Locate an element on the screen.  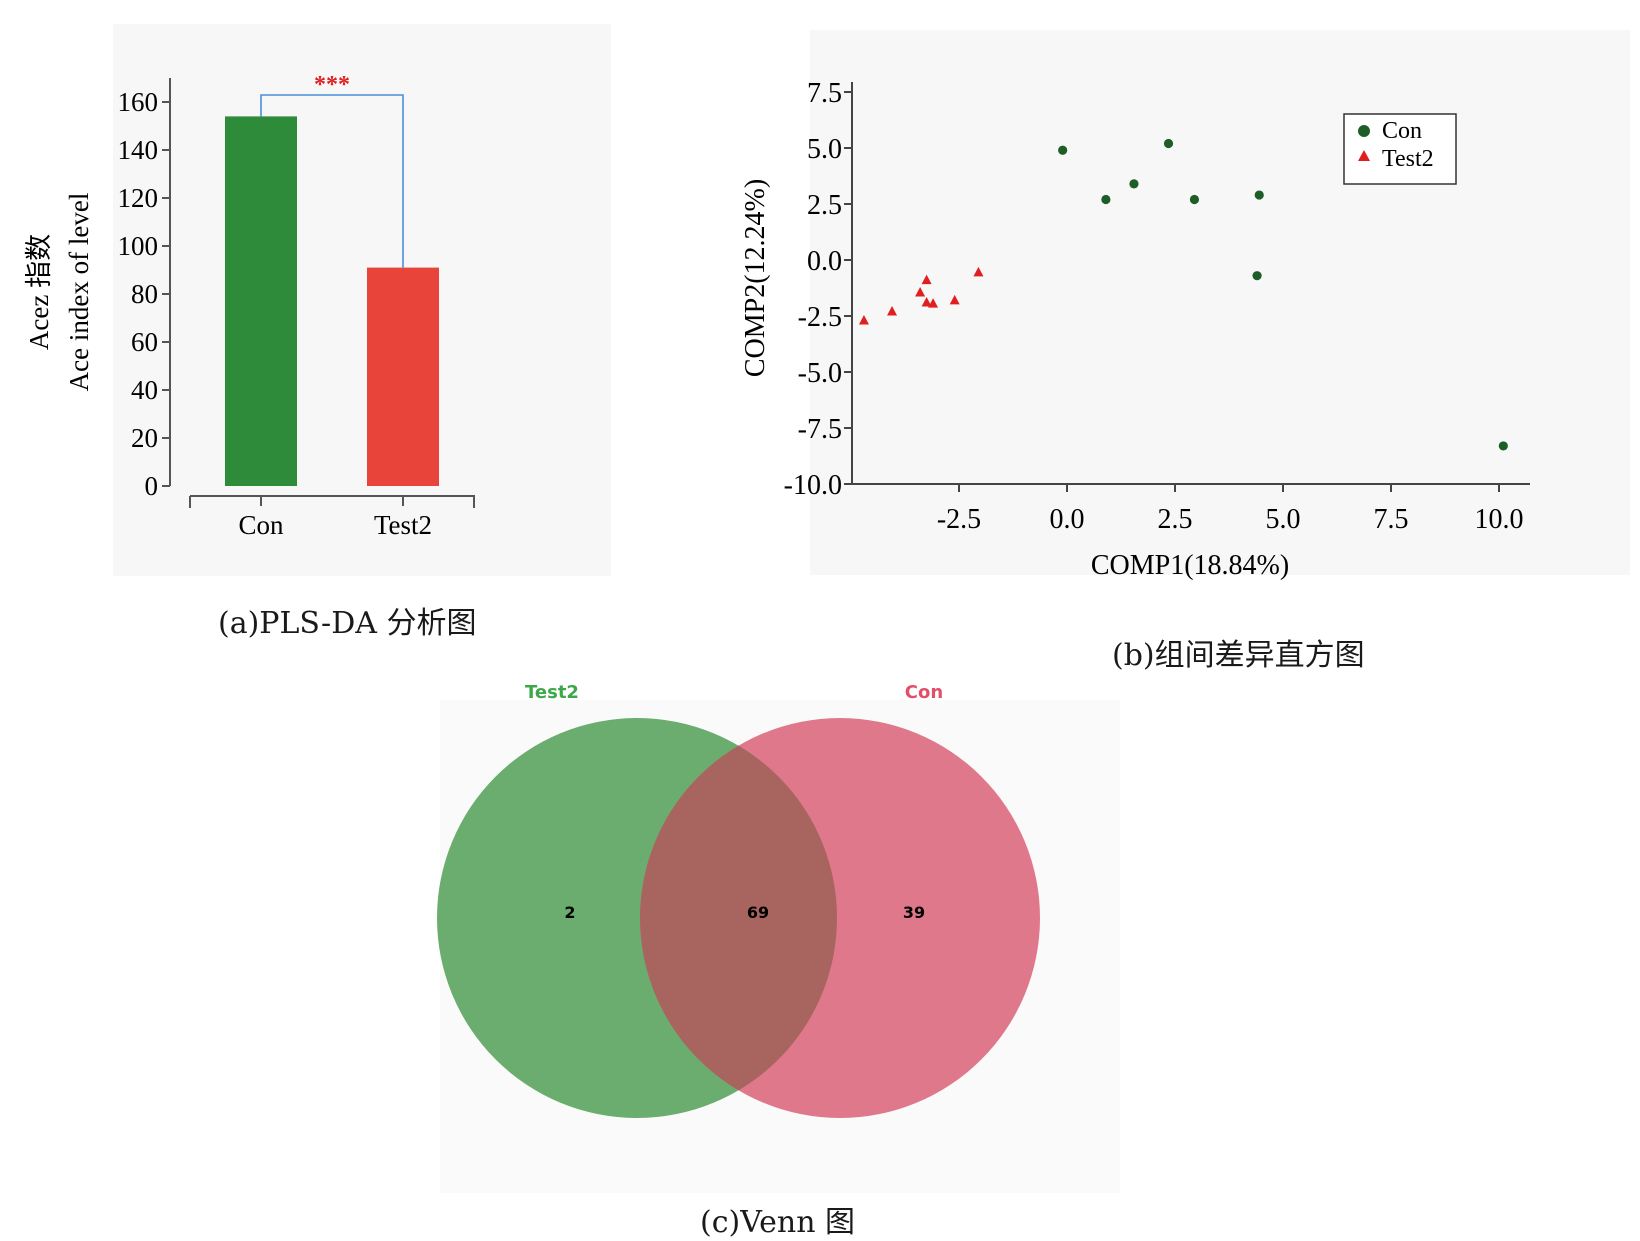
y-axis-label-line2: Ace index of level is located at coordinates (79, 292).